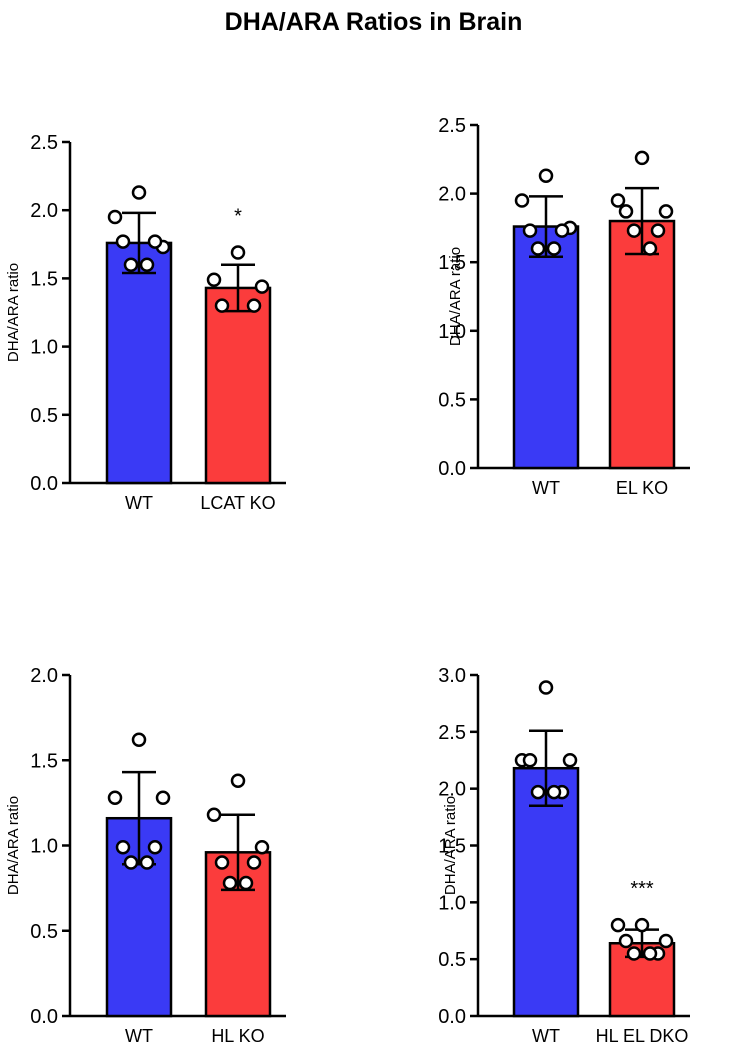 The width and height of the screenshot is (747, 1050). Describe the element at coordinates (642, 889) in the screenshot. I see `significance-marker: ***` at that location.